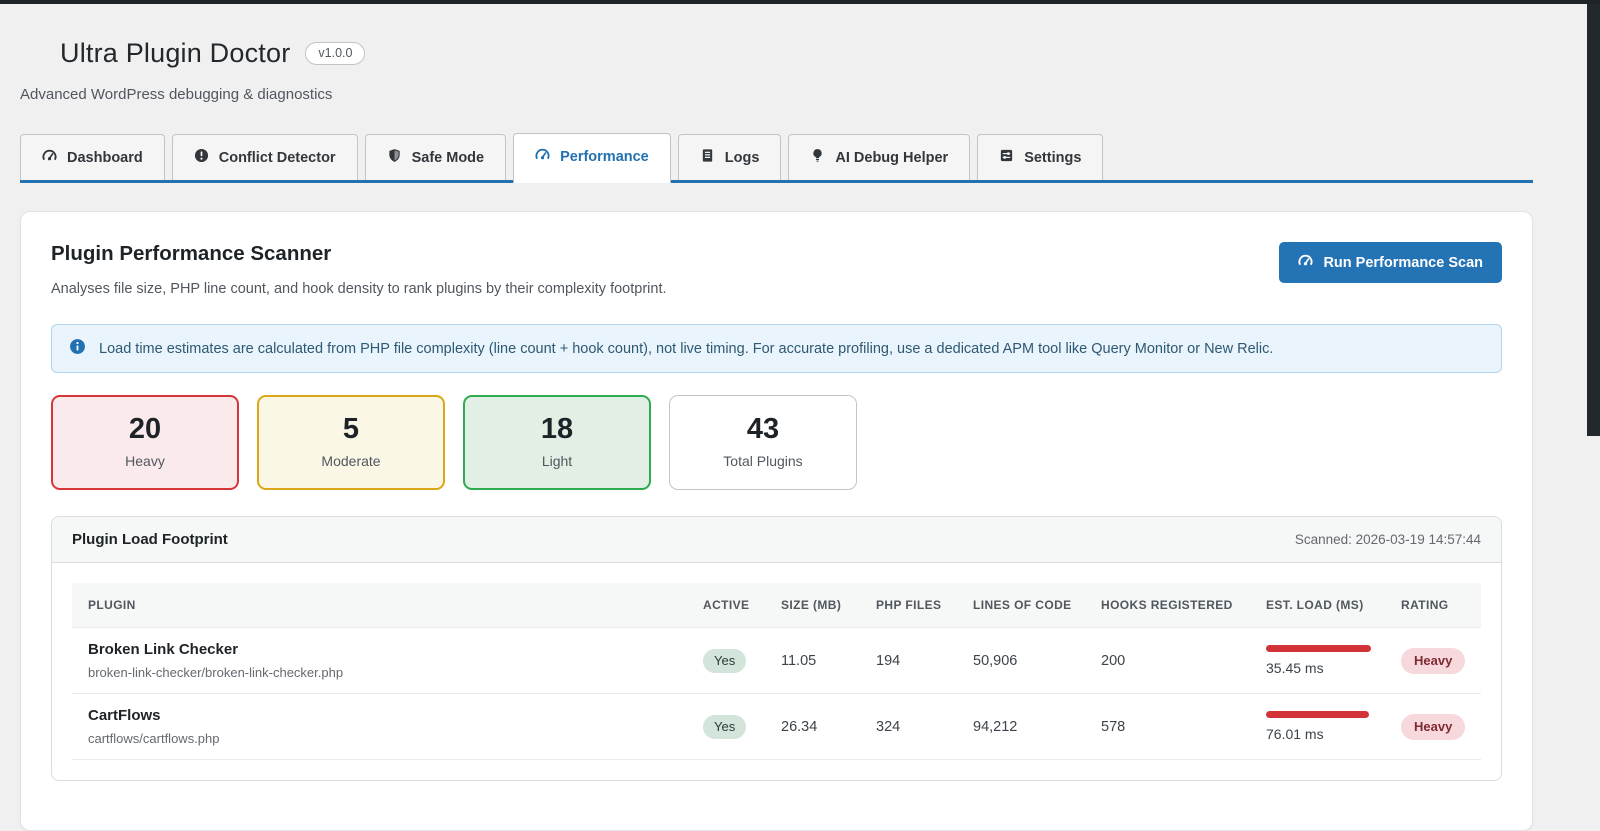 Image resolution: width=1600 pixels, height=831 pixels. What do you see at coordinates (604, 156) in the screenshot?
I see `tab-label: Performance` at bounding box center [604, 156].